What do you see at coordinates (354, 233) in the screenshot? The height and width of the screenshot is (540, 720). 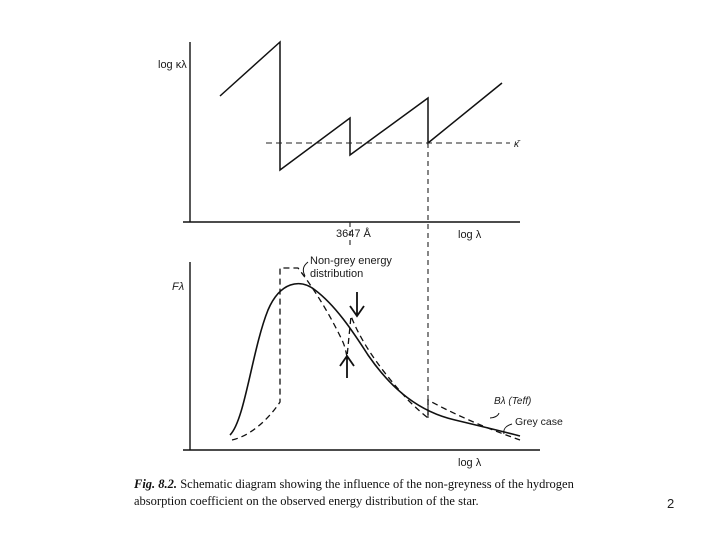 I see `balmer-edge-label: 3647 Å` at bounding box center [354, 233].